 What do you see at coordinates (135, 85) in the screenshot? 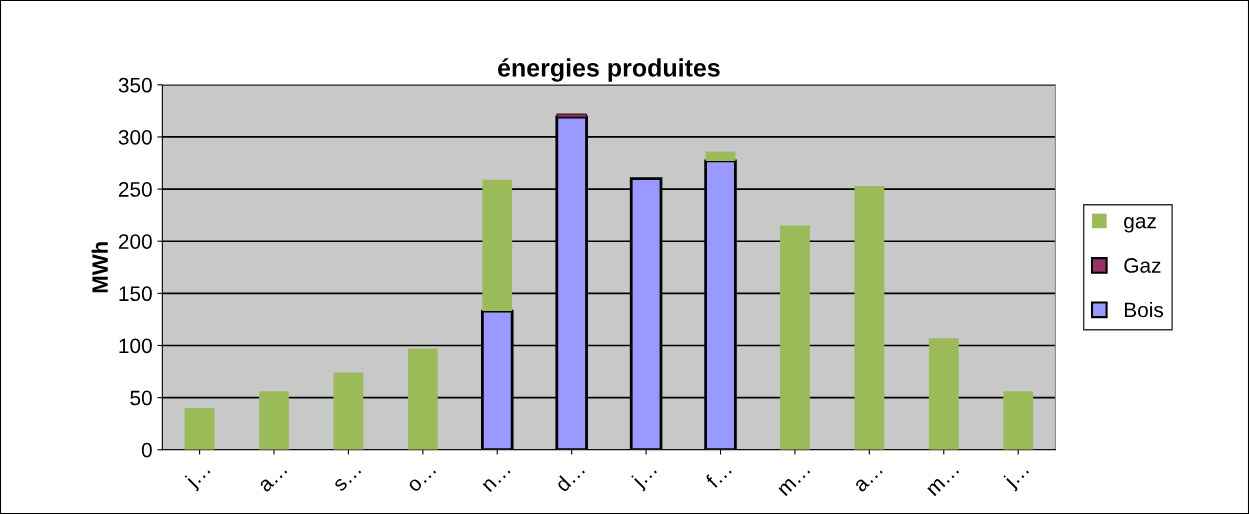
I see `y-tick-label: 350` at bounding box center [135, 85].